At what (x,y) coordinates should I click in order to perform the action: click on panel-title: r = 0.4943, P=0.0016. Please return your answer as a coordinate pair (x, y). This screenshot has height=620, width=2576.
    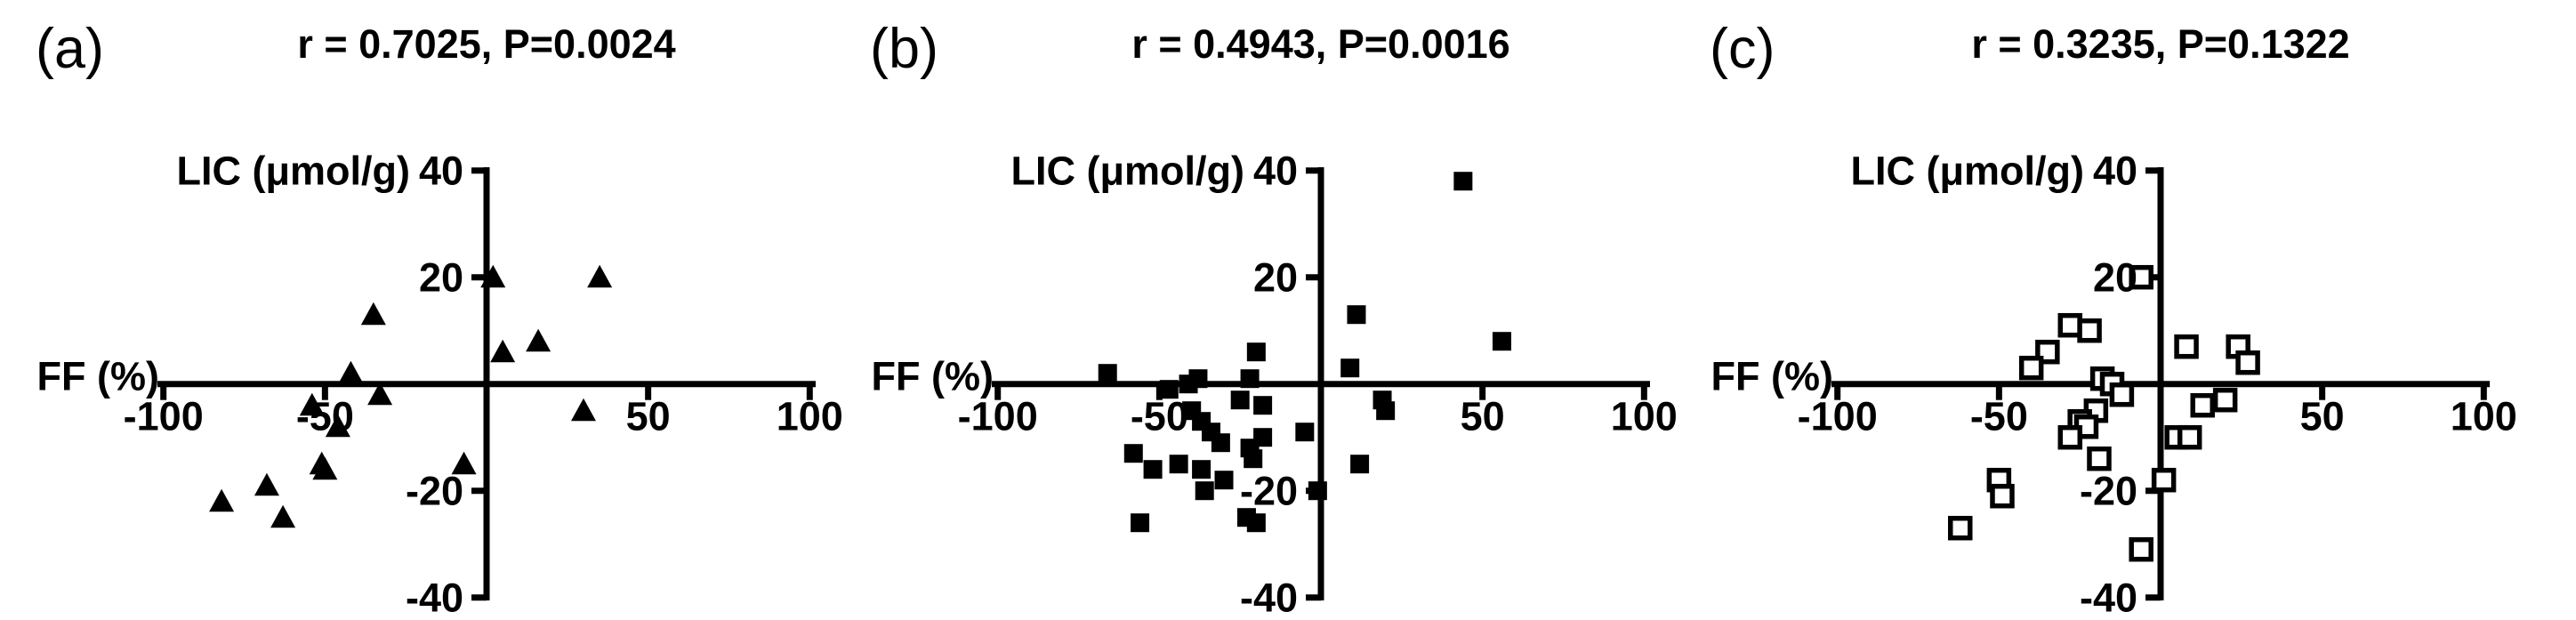
    Looking at the image, I should click on (1320, 44).